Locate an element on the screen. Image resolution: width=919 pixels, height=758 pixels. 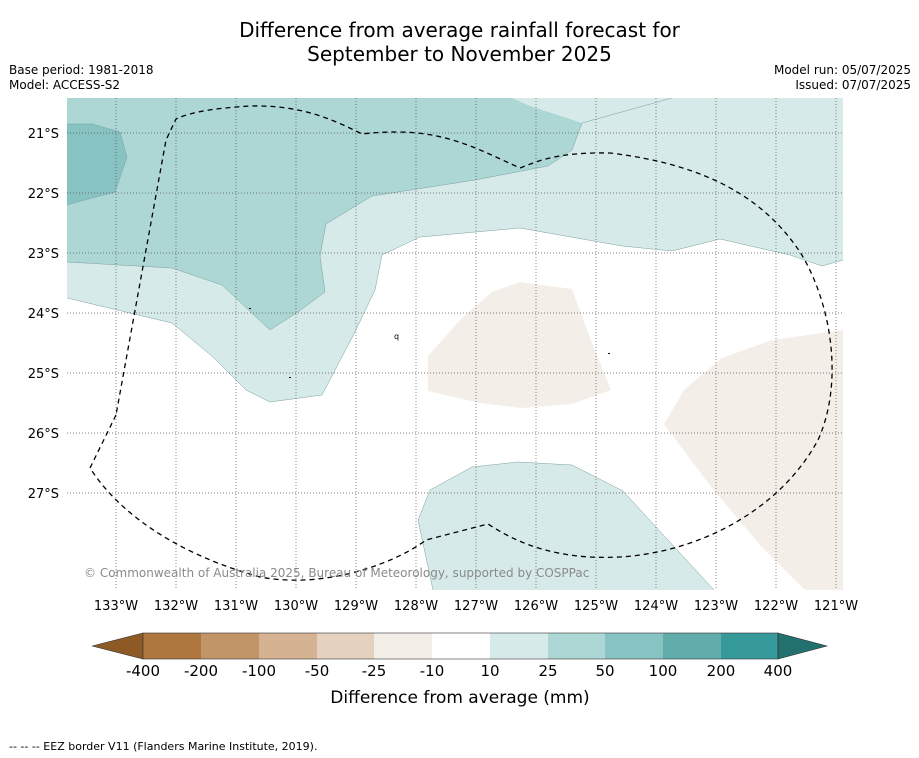
anomaly-region-neg-east is located at coordinates (753, 460).